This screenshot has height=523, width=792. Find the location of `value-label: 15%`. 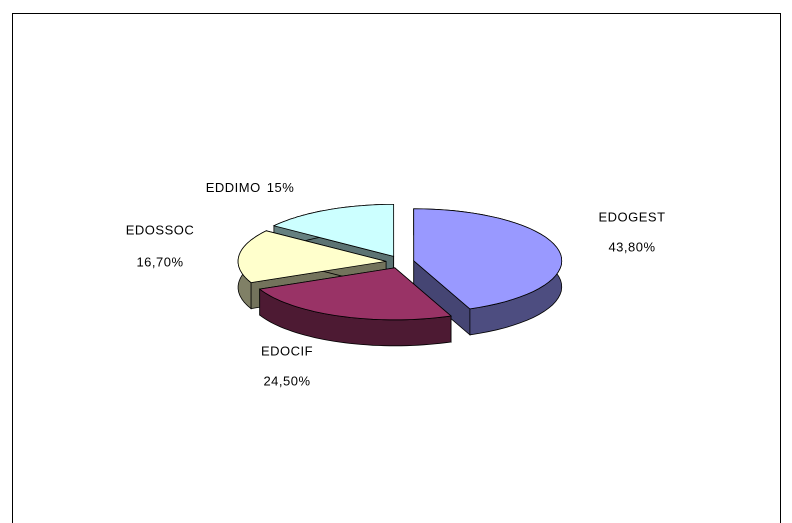

value-label: 15% is located at coordinates (281, 187).